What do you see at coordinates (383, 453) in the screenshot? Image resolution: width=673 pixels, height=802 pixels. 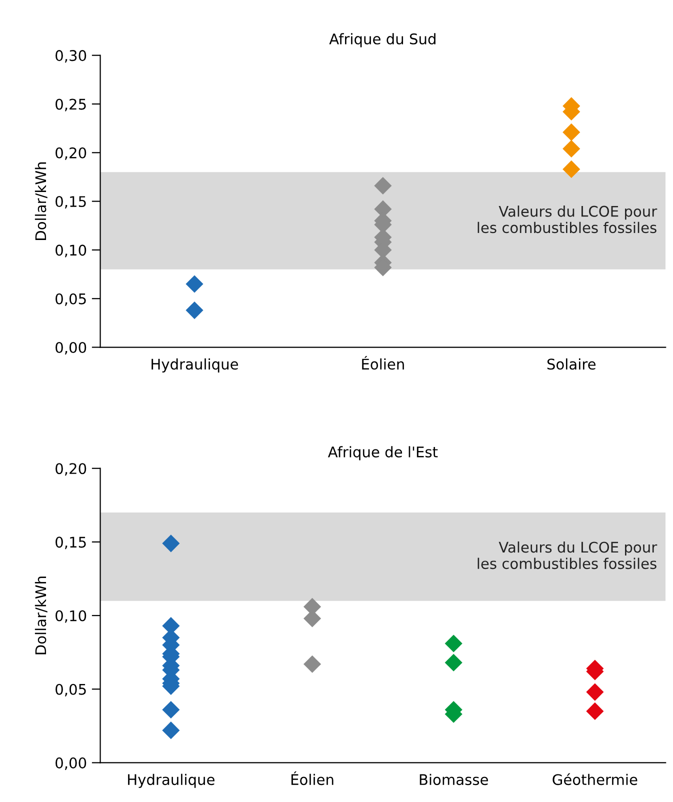 I see `chart-title: Afrique de l'Est` at bounding box center [383, 453].